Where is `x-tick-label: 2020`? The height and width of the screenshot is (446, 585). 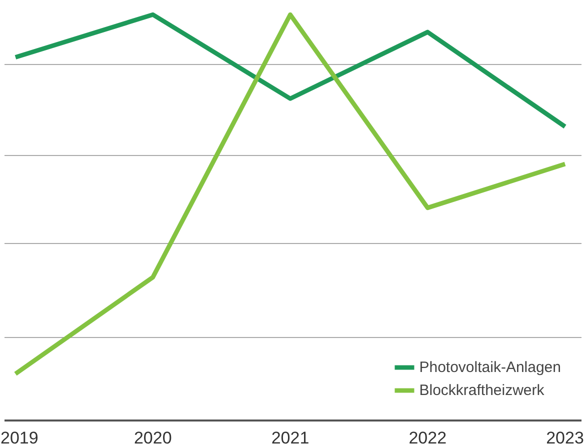 x-tick-label: 2020 is located at coordinates (153, 437).